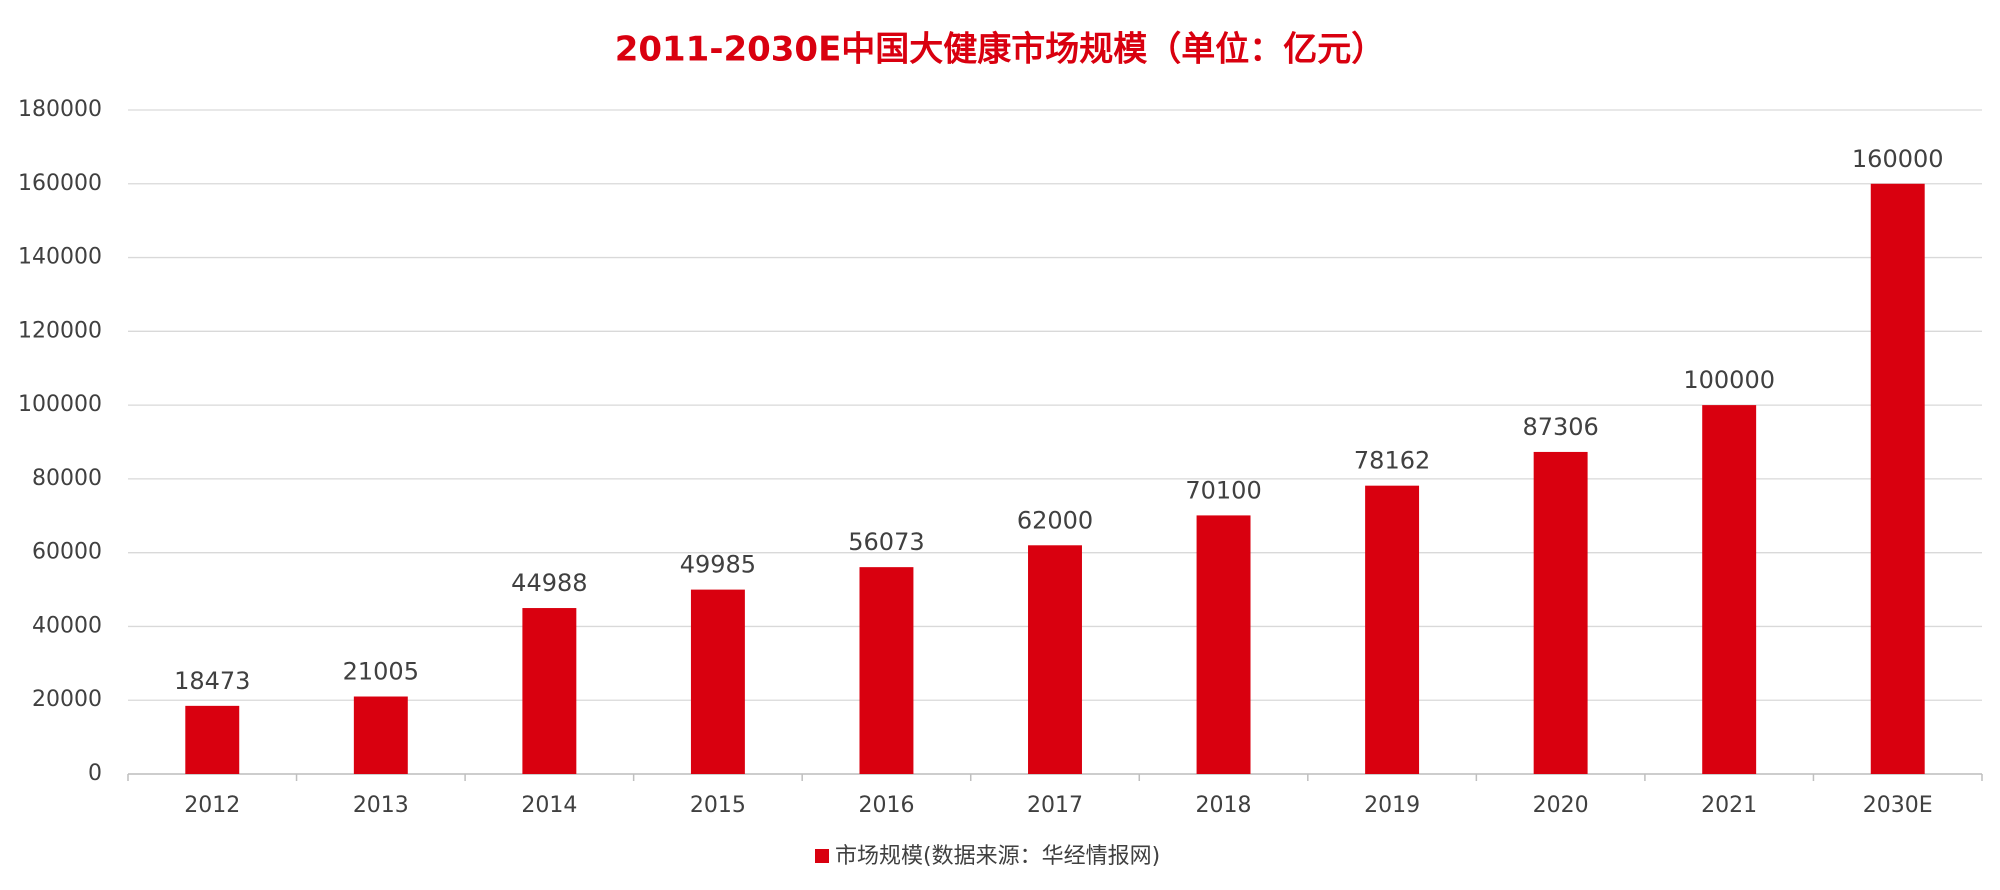 Image resolution: width=2000 pixels, height=890 pixels. Describe the element at coordinates (381, 672) in the screenshot. I see `data-label: 21005` at that location.